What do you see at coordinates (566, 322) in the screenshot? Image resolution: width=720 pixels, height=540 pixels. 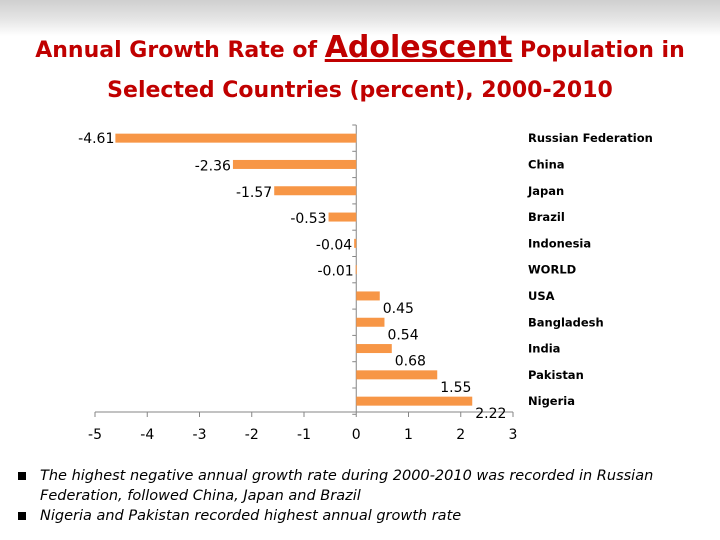 I see `category-label: Bangladesh` at bounding box center [566, 322].